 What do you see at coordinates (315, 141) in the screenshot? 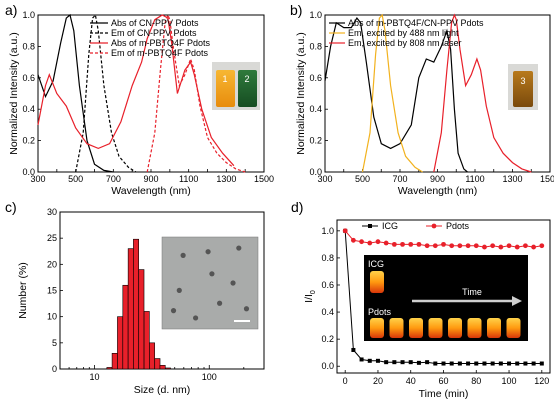
I see `y-tick-label: 0.2` at bounding box center [315, 141].